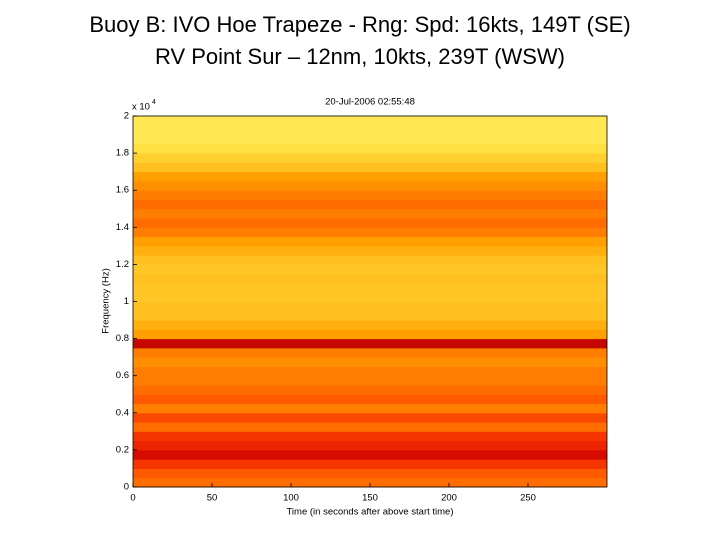 The height and width of the screenshot is (540, 720). Describe the element at coordinates (106, 300) in the screenshot. I see `y-axis-label: Frequency (Hz)` at that location.